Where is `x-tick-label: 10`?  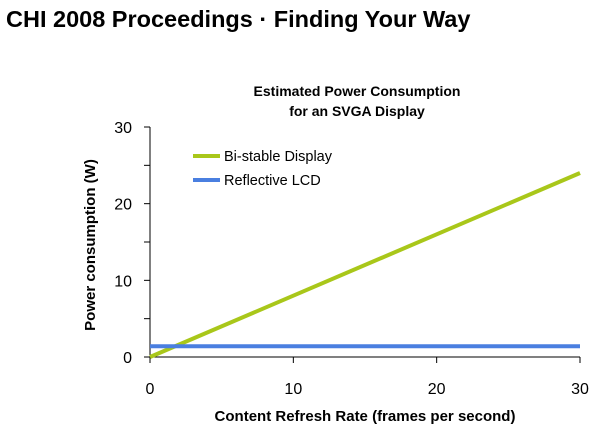
x-tick-label: 10 is located at coordinates (293, 389).